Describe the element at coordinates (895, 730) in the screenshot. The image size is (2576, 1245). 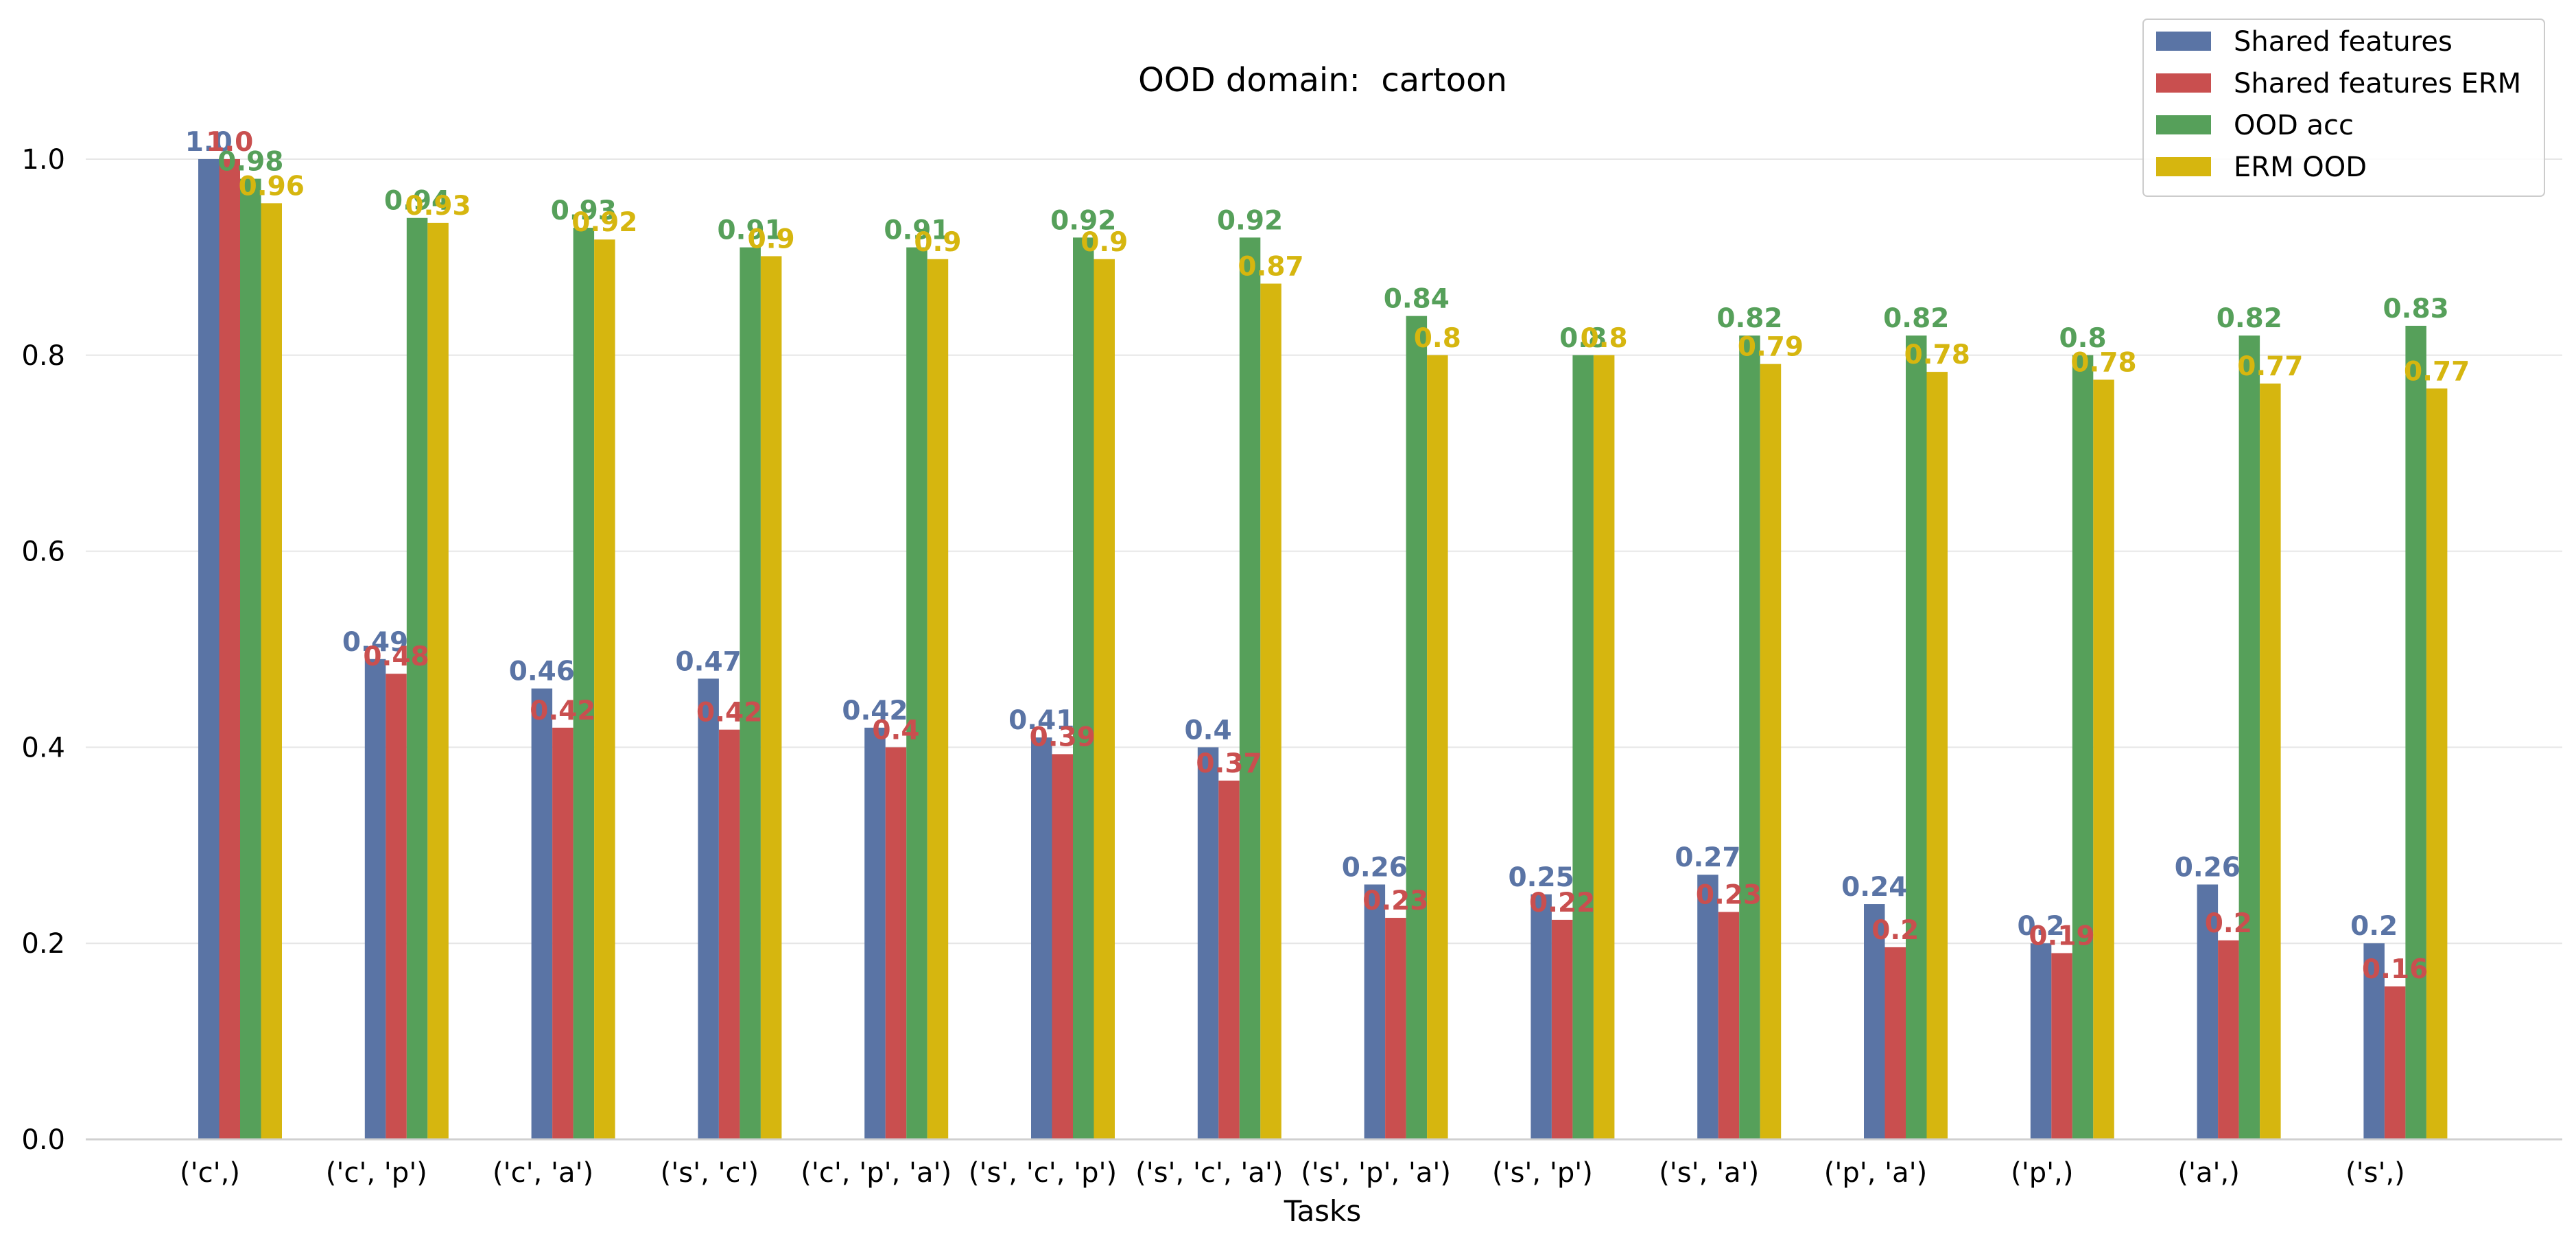
I see `value-label-shared-features-erm: 0.4` at that location.